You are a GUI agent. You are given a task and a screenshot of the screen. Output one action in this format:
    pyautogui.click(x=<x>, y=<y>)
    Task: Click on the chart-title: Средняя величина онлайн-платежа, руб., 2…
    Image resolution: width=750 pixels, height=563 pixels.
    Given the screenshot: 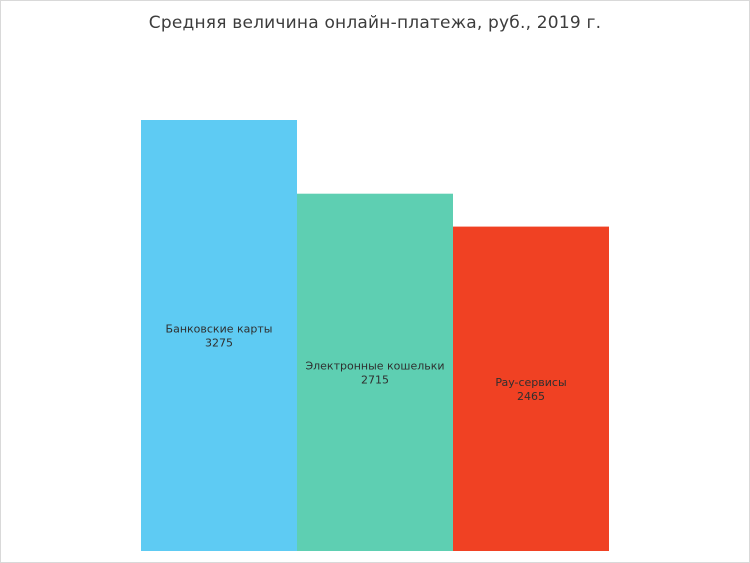 What is the action you would take?
    pyautogui.click(x=375, y=23)
    